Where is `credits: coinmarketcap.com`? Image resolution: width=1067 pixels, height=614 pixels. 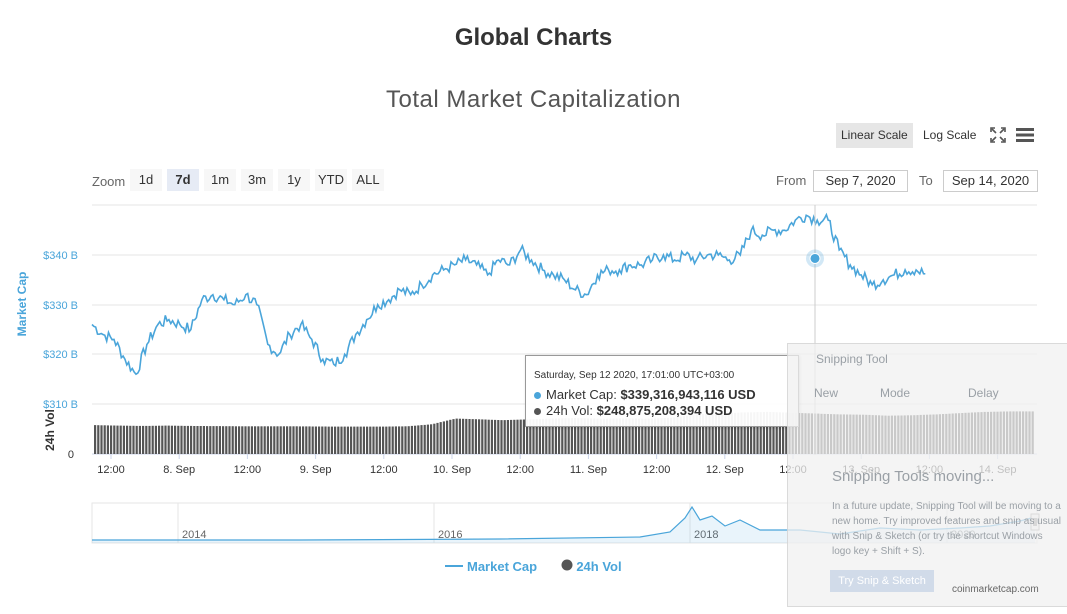 credits: coinmarketcap.com is located at coordinates (995, 589).